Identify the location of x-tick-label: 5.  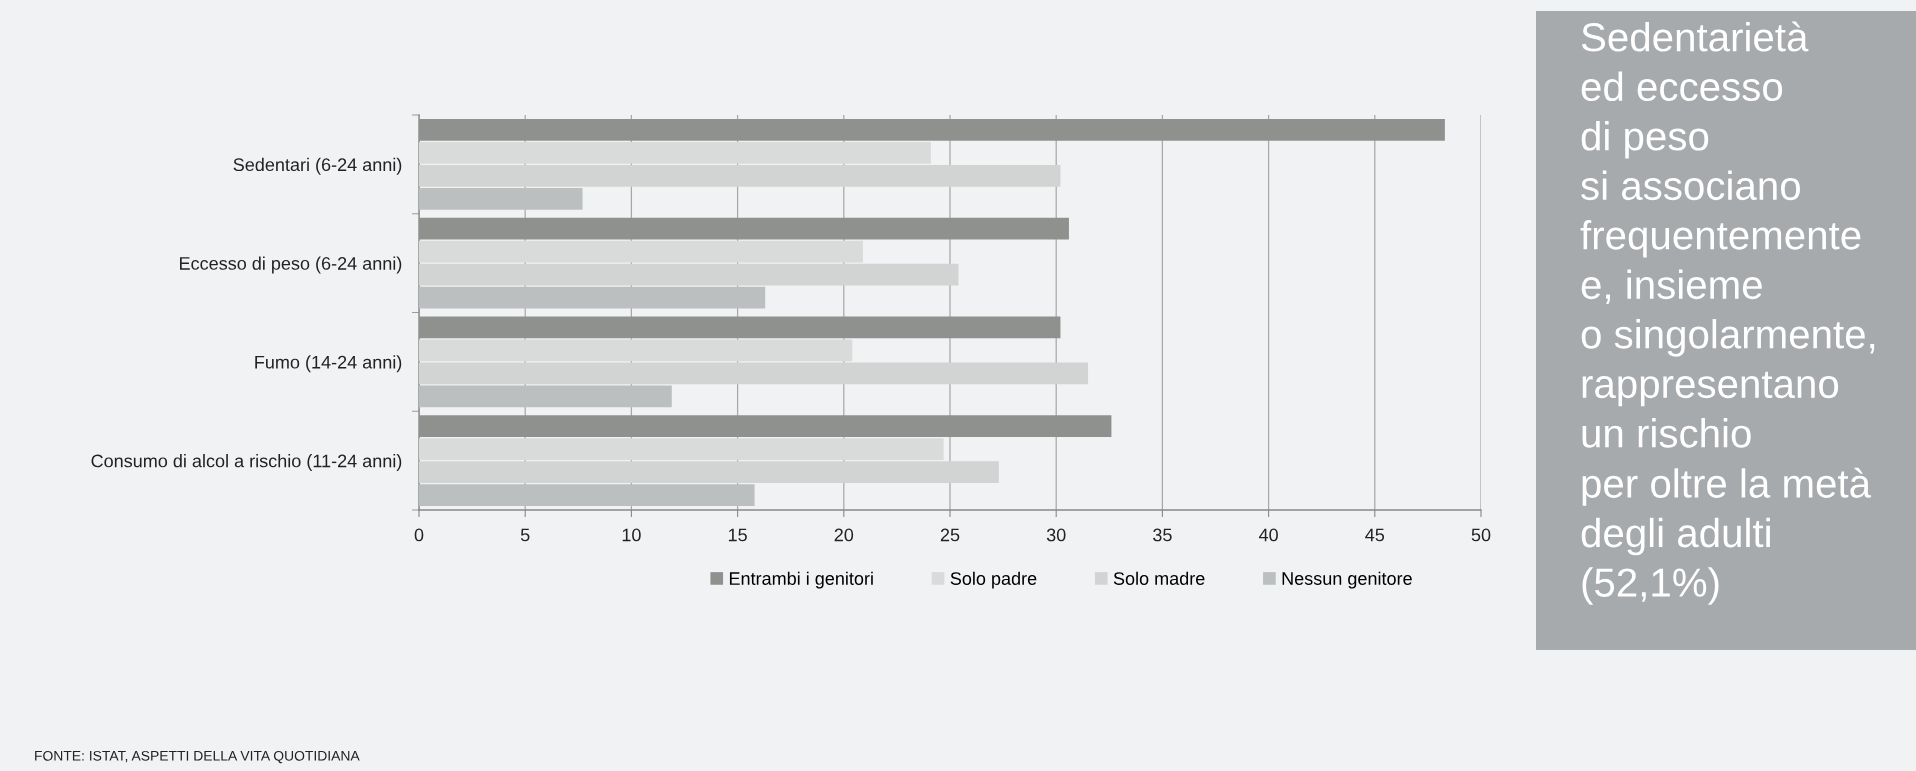
(525, 535).